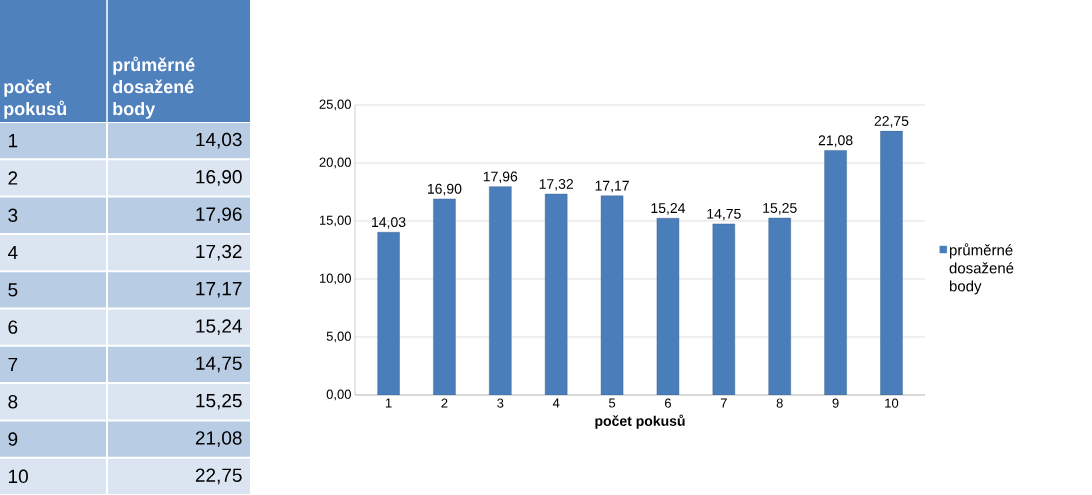 Image resolution: width=1092 pixels, height=495 pixels. What do you see at coordinates (667, 403) in the screenshot?
I see `x-tick-label: 6` at bounding box center [667, 403].